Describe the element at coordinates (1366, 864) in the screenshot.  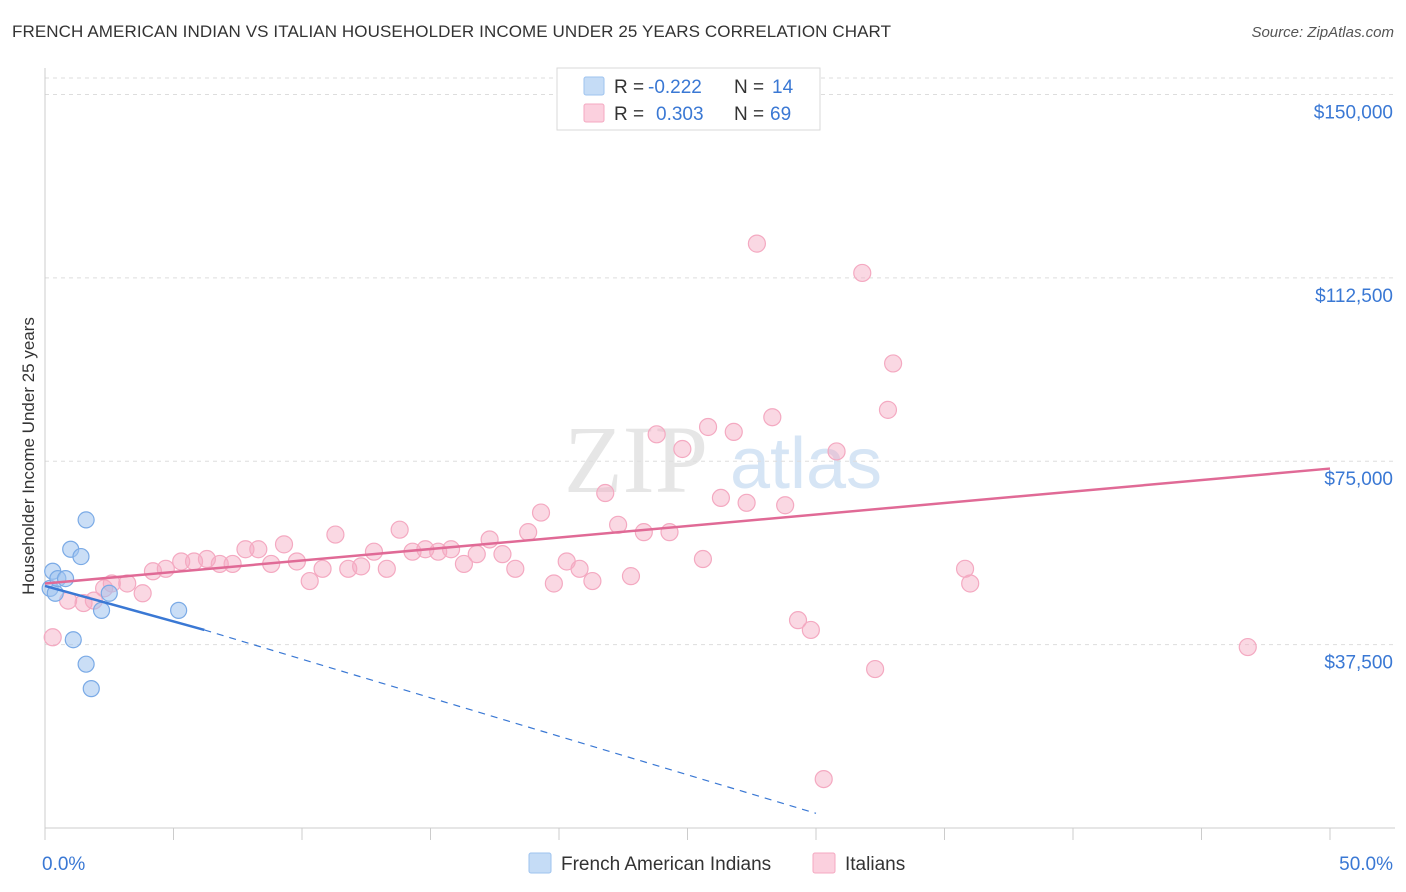
I see `x-tick-label: 50.0%` at that location.